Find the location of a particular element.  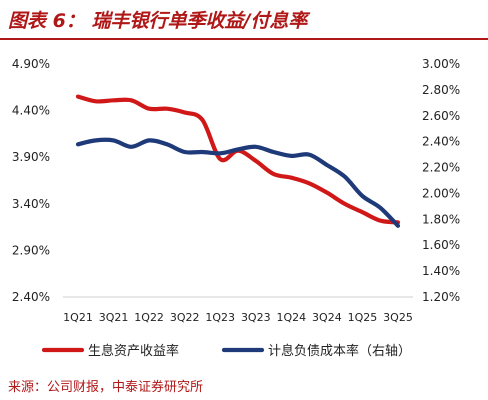

left-axis-ticks: 2.40% 2.90% 3.40% 3.90% 4.40% 4.90% is located at coordinates (31, 180).